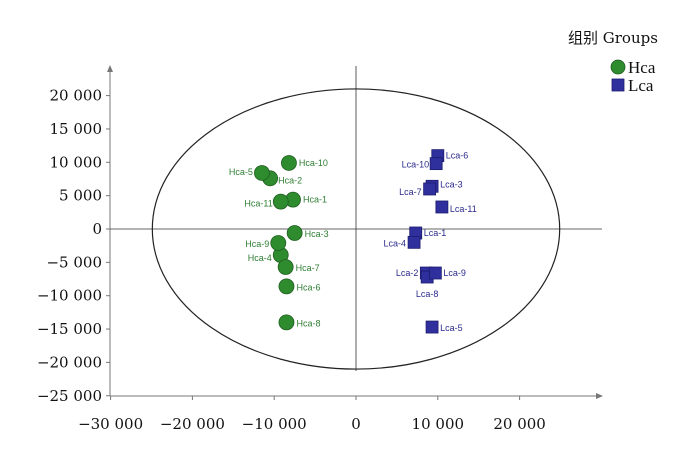 This screenshot has height=469, width=700. I want to click on x-tick-label: −30 000, so click(110, 424).